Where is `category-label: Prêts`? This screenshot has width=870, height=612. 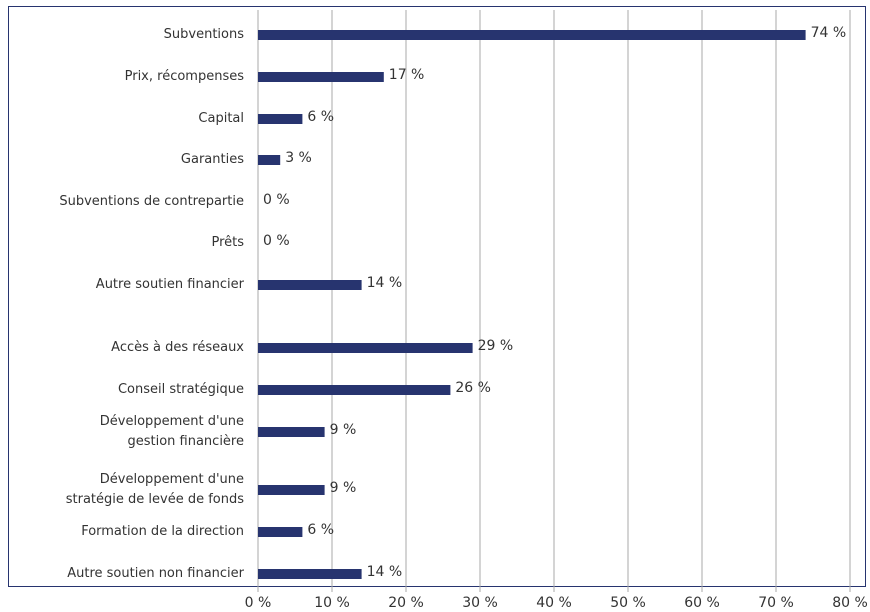 category-label: Prêts is located at coordinates (227, 242).